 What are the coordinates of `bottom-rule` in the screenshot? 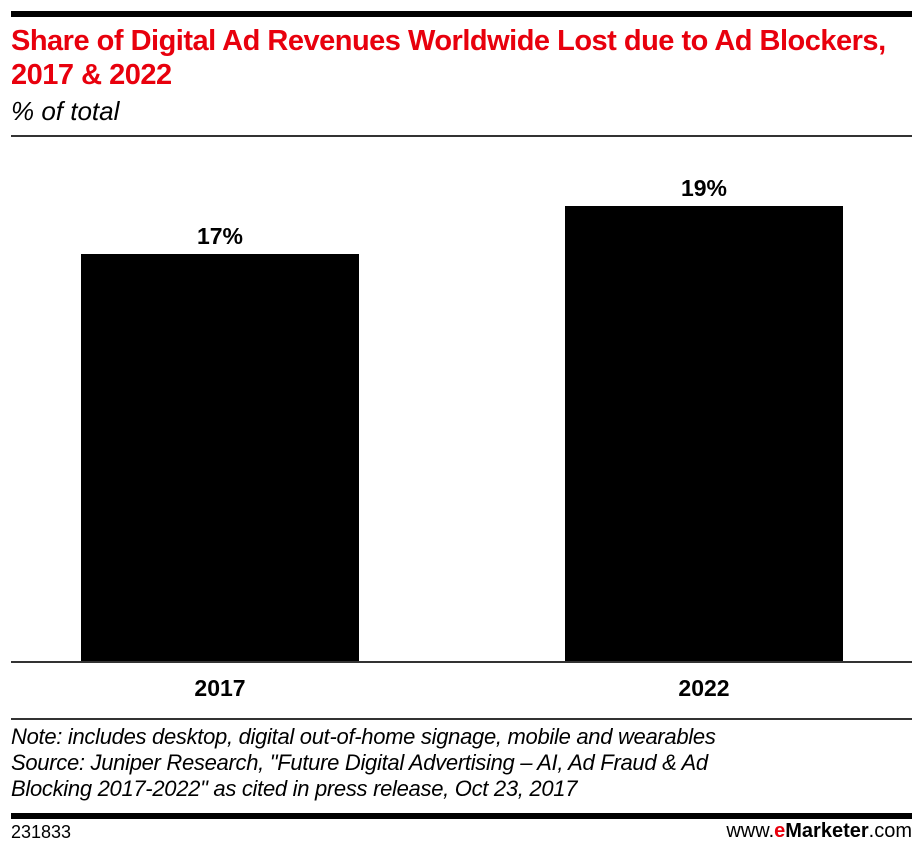 It's located at (461, 816).